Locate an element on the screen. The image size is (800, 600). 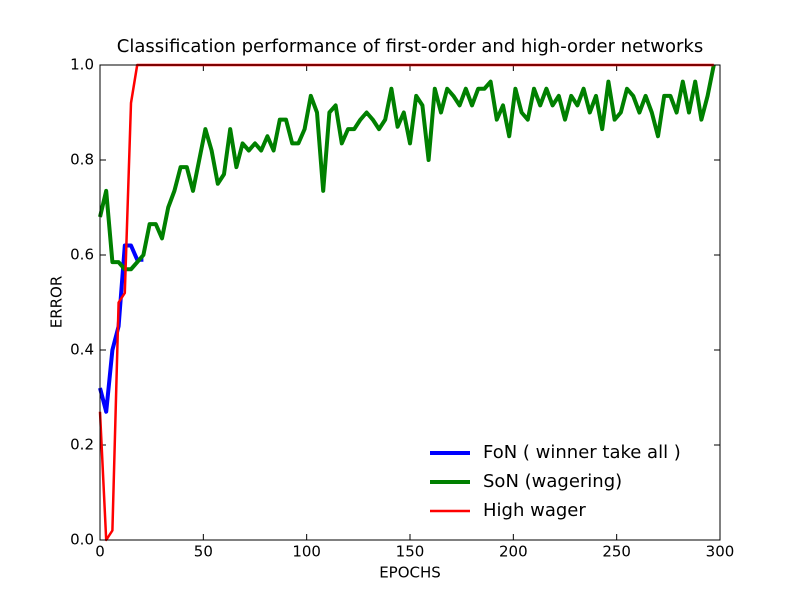
x-tick-label: 300 is located at coordinates (720, 552).